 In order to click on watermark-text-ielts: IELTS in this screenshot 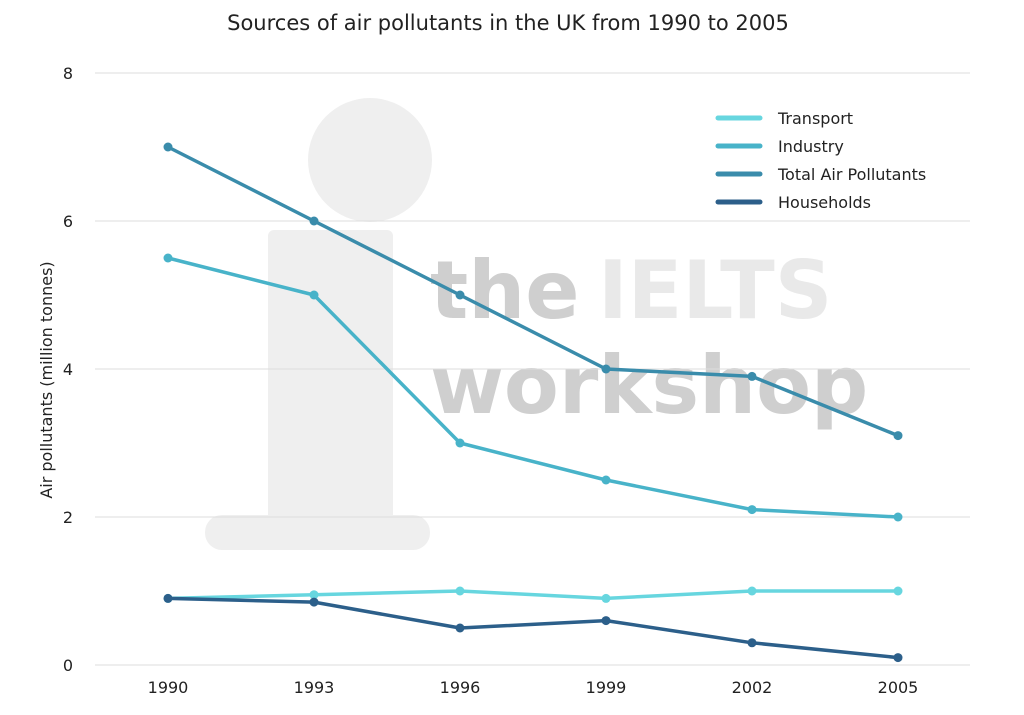, I will do `click(715, 290)`.